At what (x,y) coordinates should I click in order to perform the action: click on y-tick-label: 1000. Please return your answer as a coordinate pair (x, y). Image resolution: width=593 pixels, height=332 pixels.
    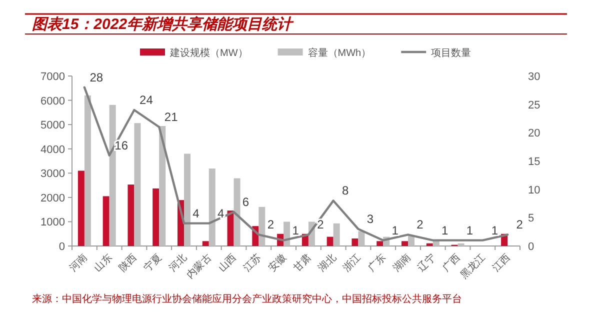
    Looking at the image, I should click on (52, 222).